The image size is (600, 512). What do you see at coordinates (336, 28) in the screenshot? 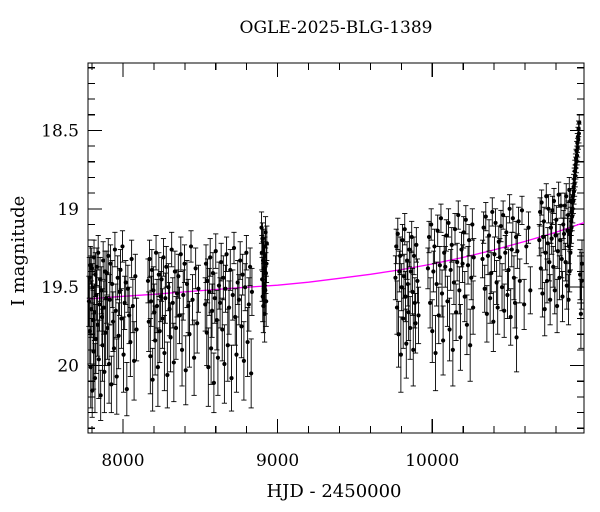
I see `plot-title: OGLE-2025-BLG-1389` at bounding box center [336, 28].